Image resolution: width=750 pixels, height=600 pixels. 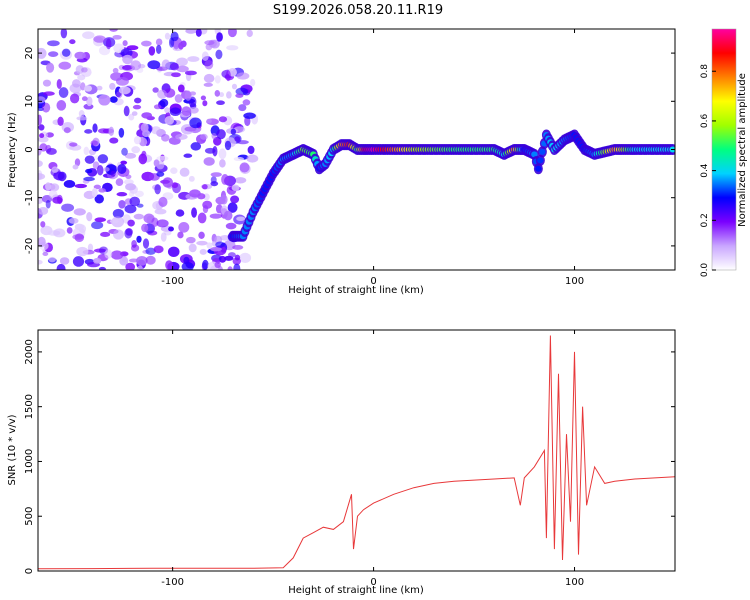 I want to click on snr-x-label: Height of straight line (km), so click(x=356, y=590).